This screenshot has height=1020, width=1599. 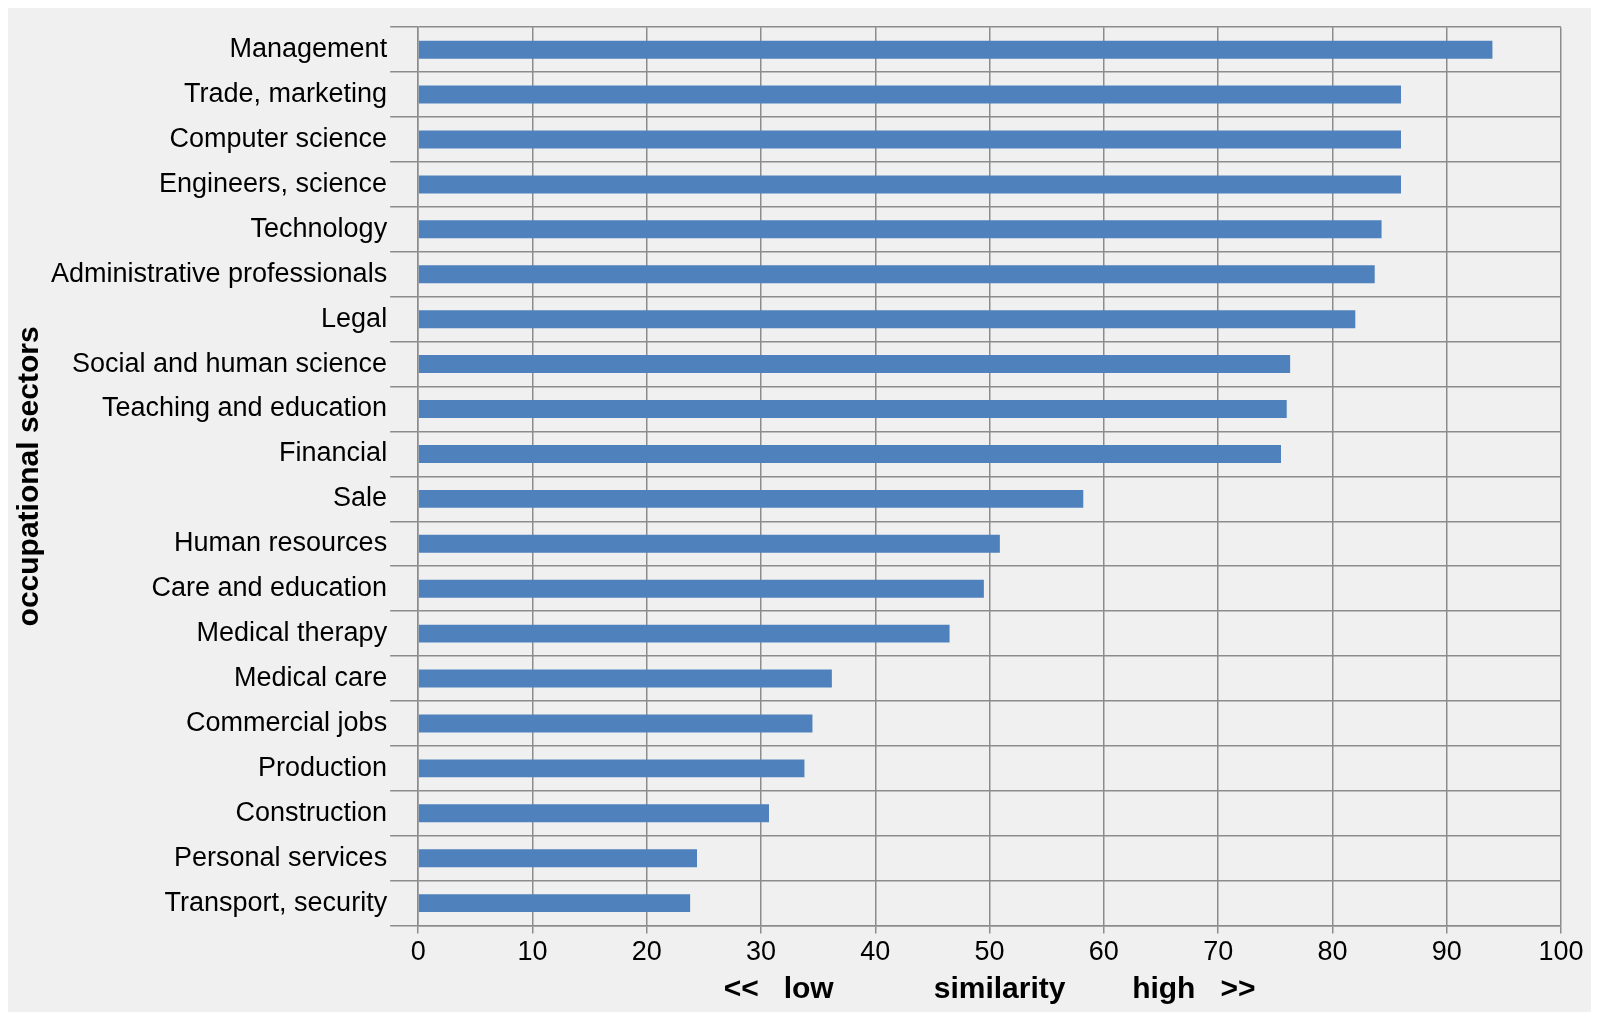 I want to click on y-tick-label: Management, so click(x=308, y=48).